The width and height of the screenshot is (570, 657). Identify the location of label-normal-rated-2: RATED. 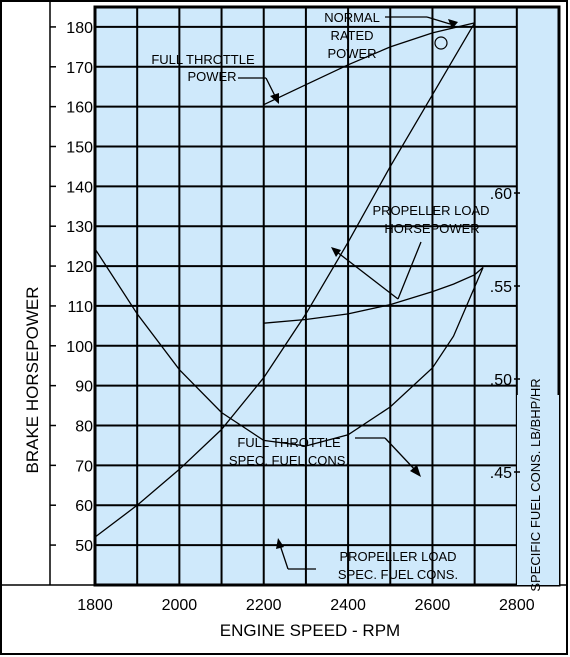
(351, 35).